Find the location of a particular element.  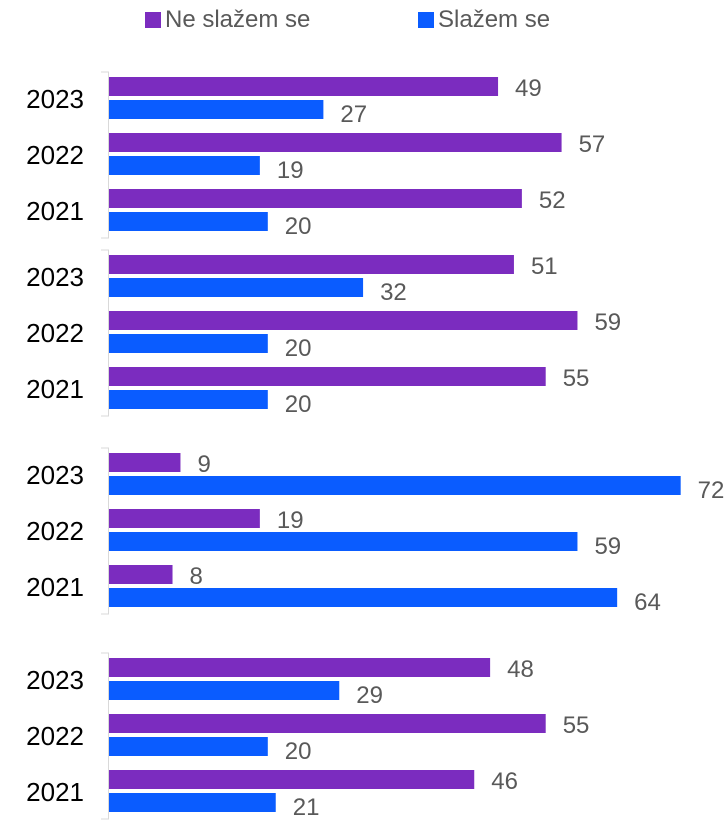

data-label-ne: 46 is located at coordinates (504, 781).